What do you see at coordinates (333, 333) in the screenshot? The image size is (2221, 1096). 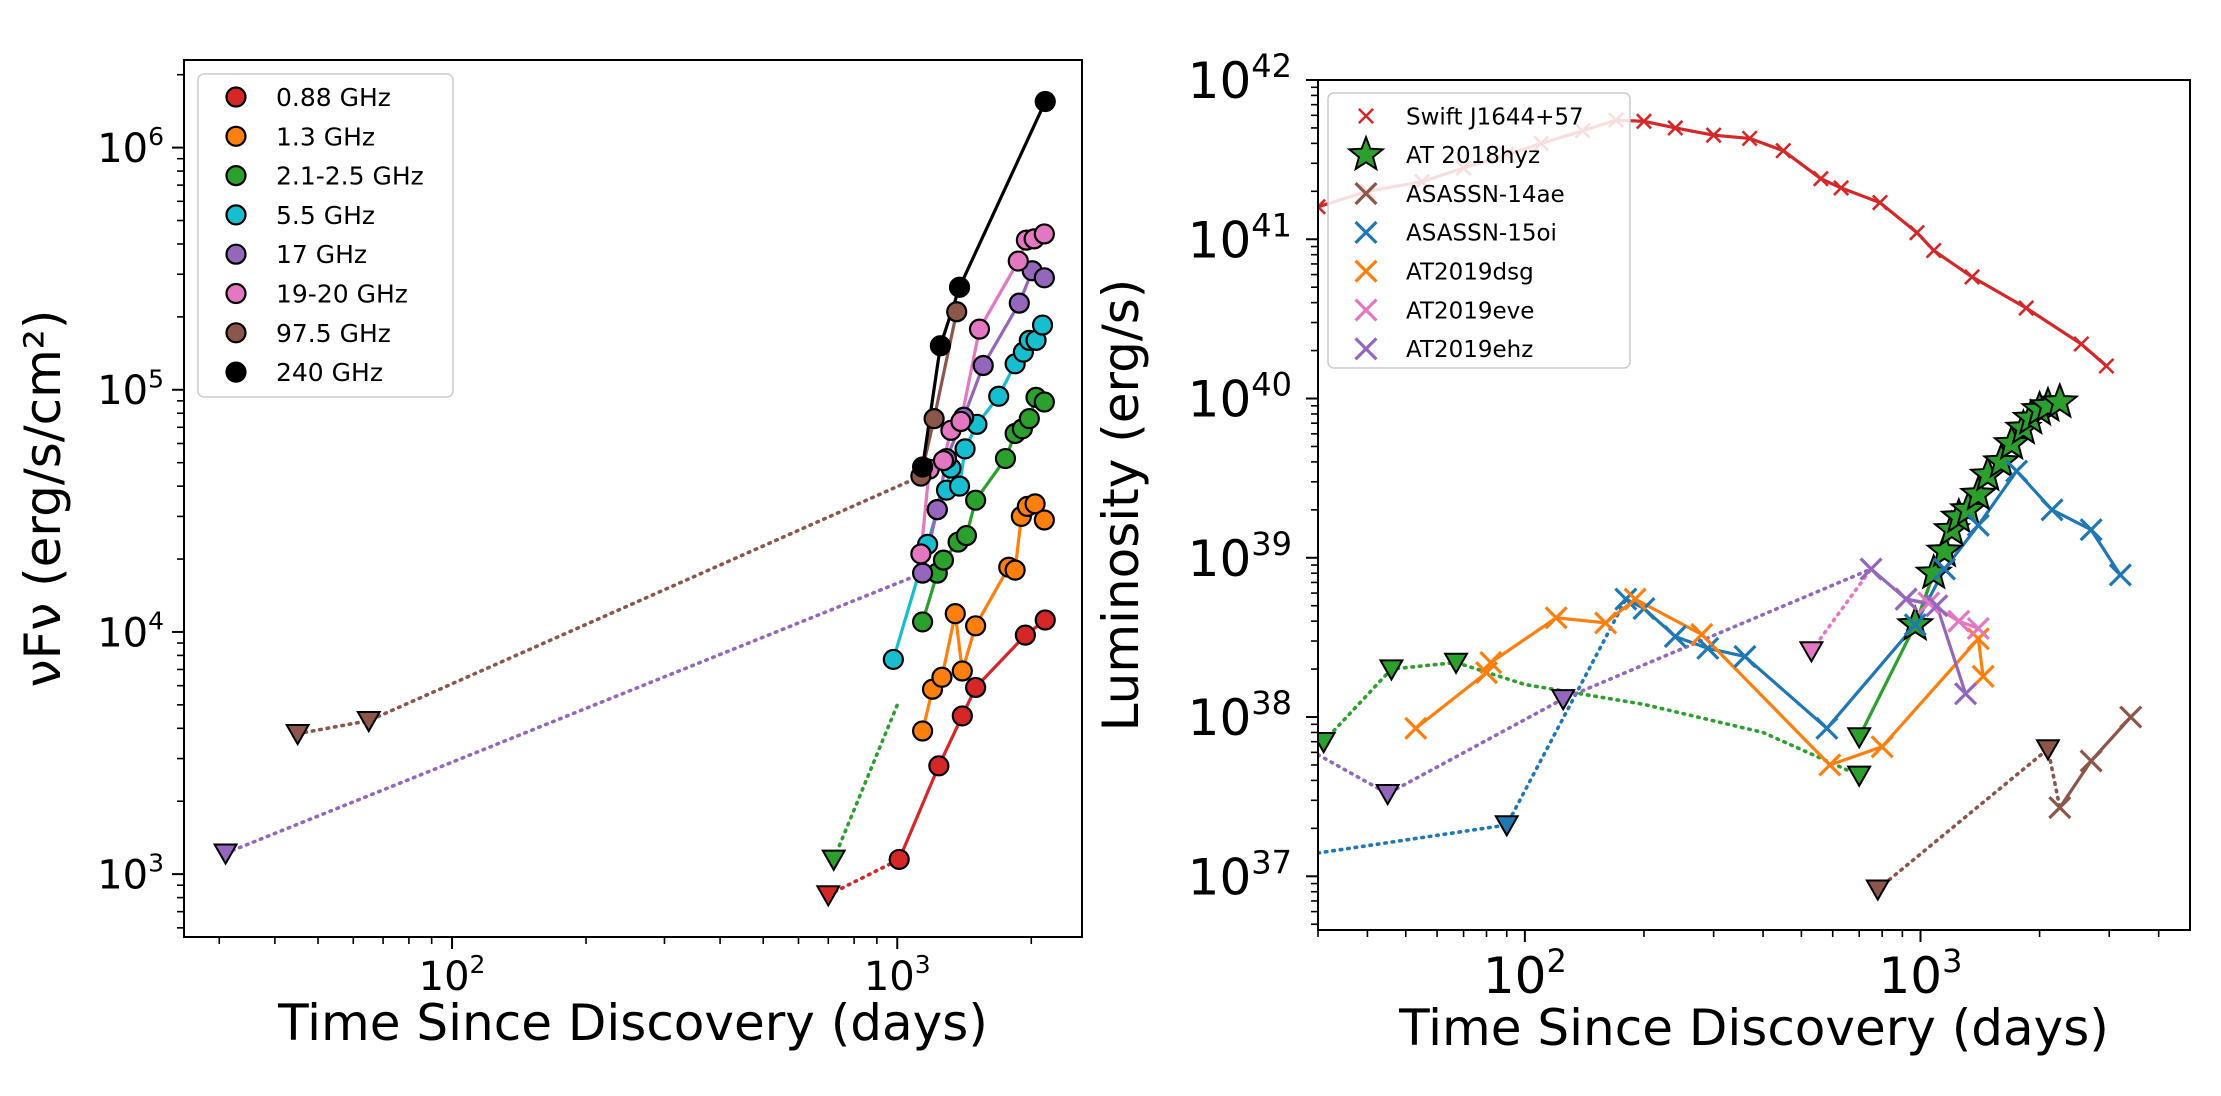 I see `legend-label-6: 97.5 GHz` at bounding box center [333, 333].